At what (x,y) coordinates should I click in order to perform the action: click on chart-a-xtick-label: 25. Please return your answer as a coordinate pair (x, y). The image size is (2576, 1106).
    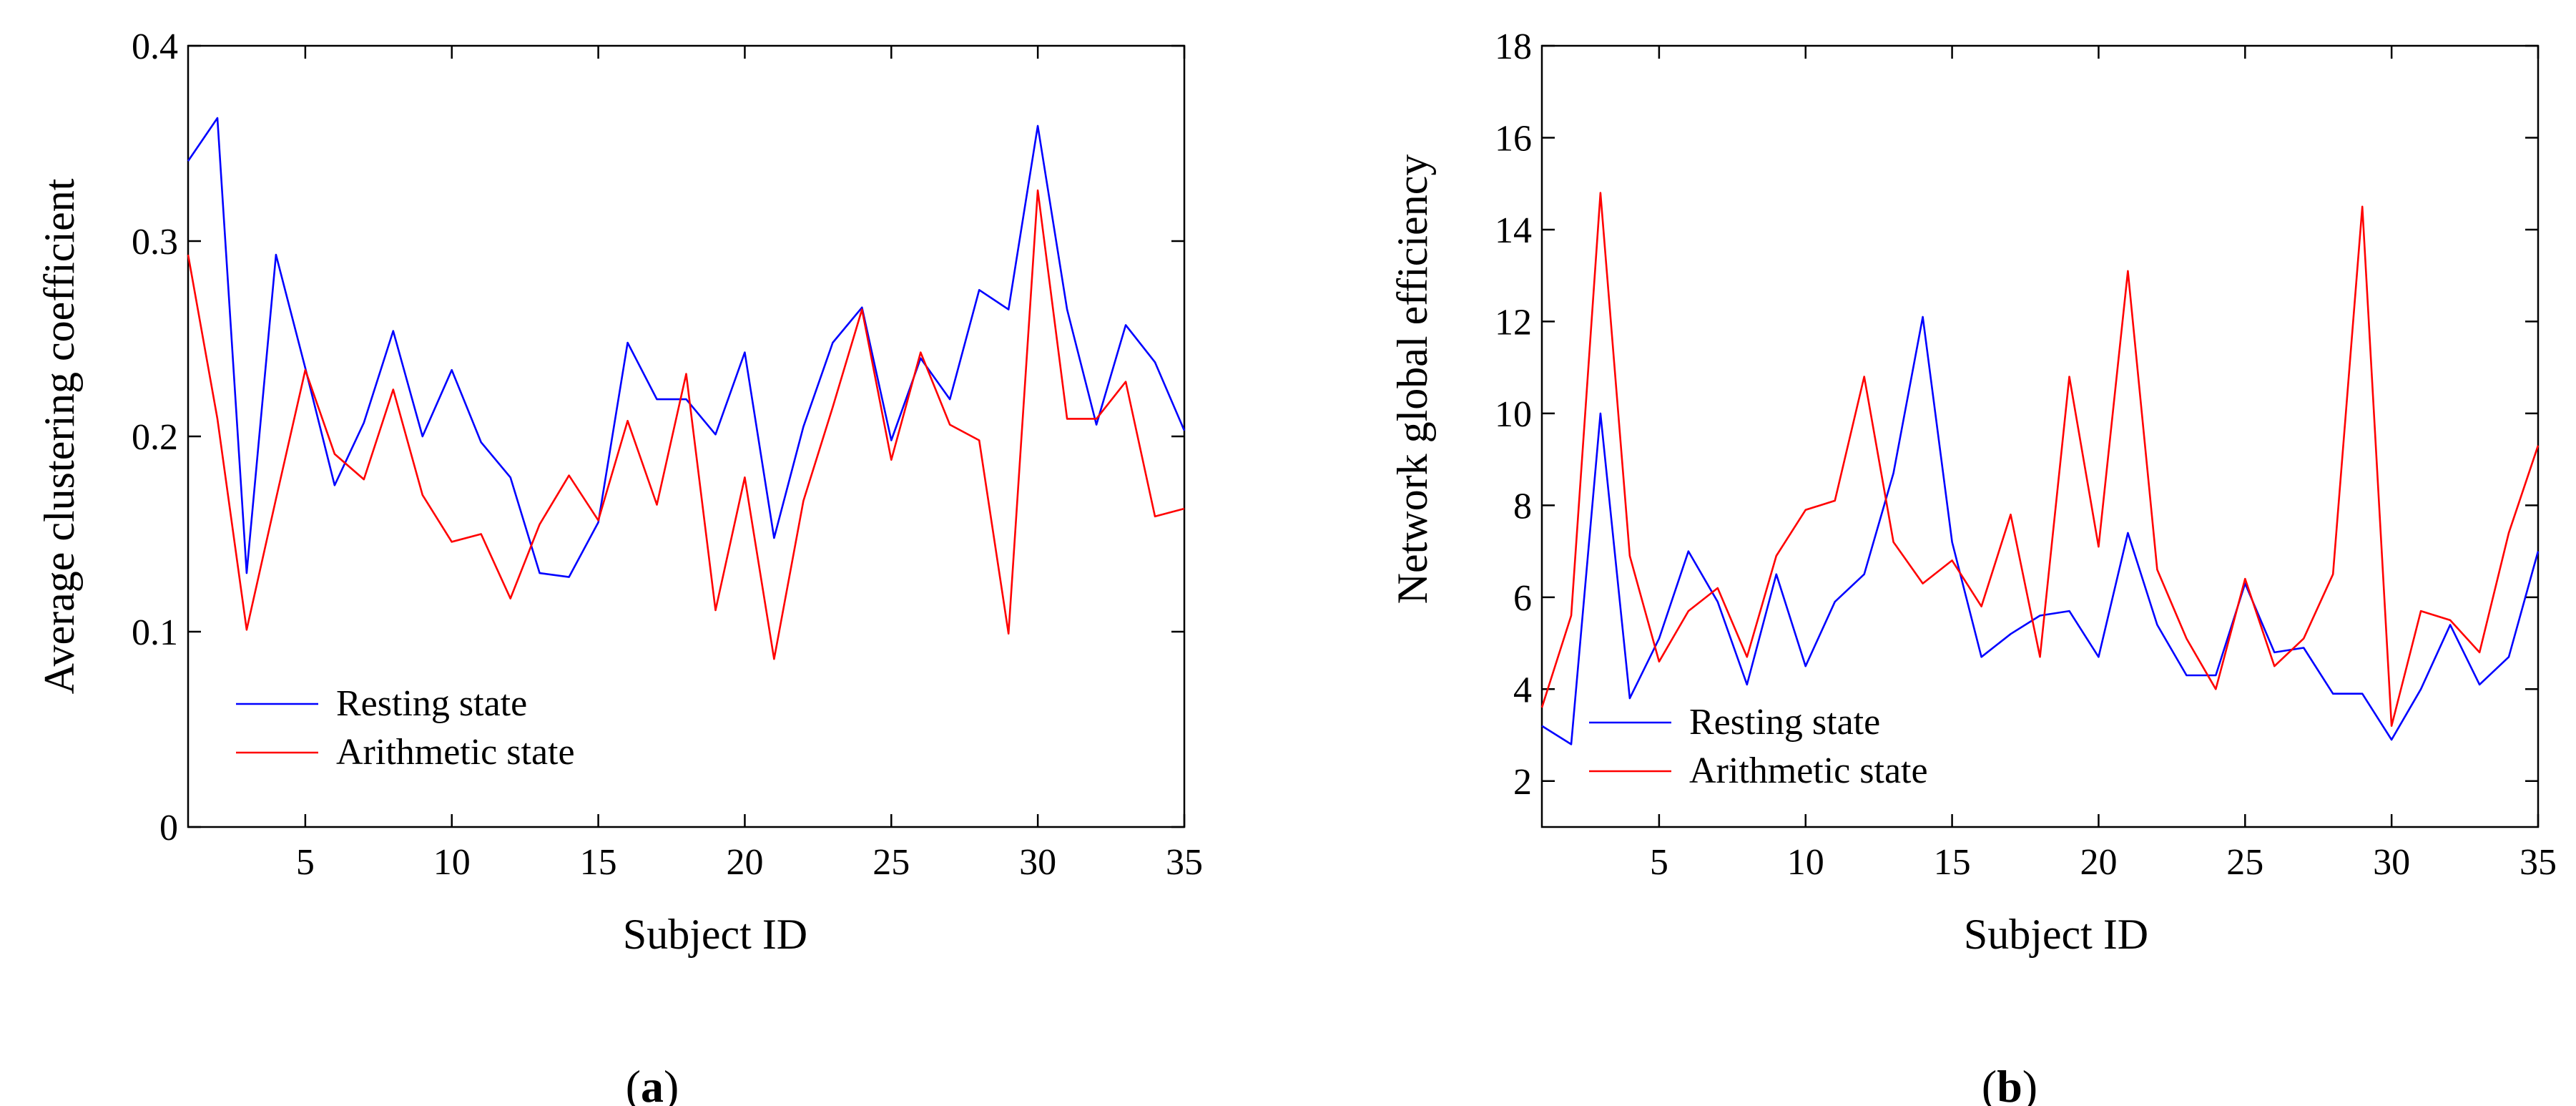
    Looking at the image, I should click on (891, 862).